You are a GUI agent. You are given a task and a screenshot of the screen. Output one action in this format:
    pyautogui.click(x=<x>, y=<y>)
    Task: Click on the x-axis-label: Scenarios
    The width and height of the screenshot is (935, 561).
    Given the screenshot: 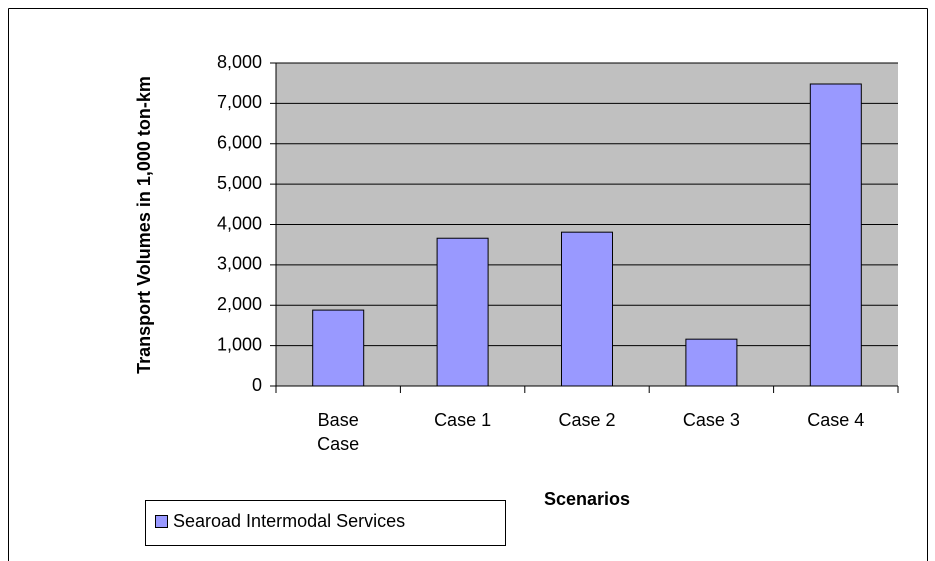 What is the action you would take?
    pyautogui.click(x=587, y=499)
    